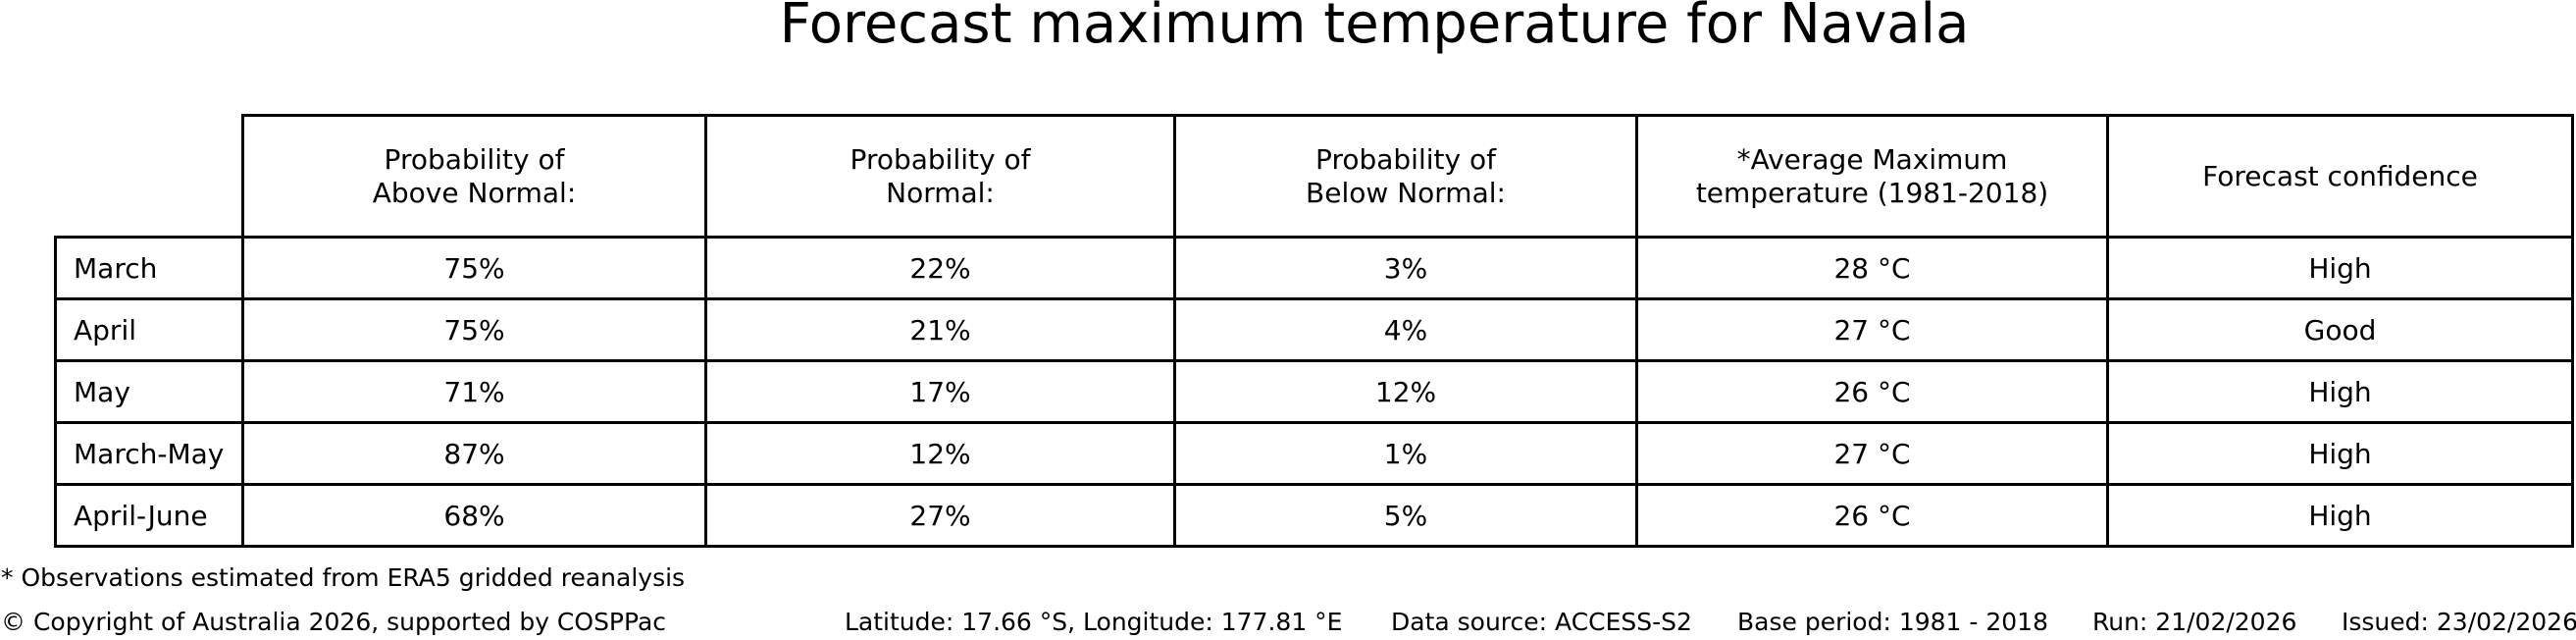 The width and height of the screenshot is (2576, 640). What do you see at coordinates (1872, 159) in the screenshot?
I see `header-line: *Average Maximum` at bounding box center [1872, 159].